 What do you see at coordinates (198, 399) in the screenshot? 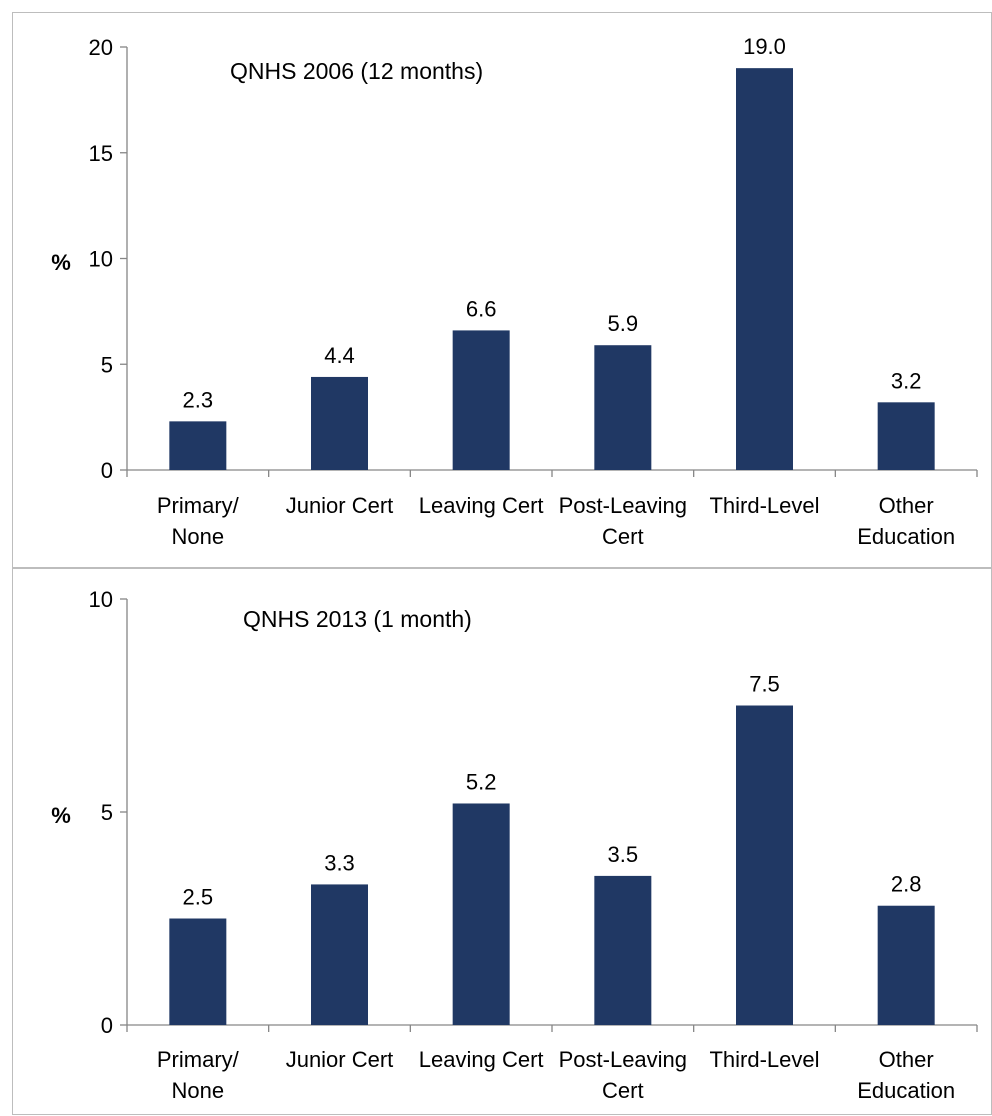
I see `data-label: 2.3` at bounding box center [198, 399].